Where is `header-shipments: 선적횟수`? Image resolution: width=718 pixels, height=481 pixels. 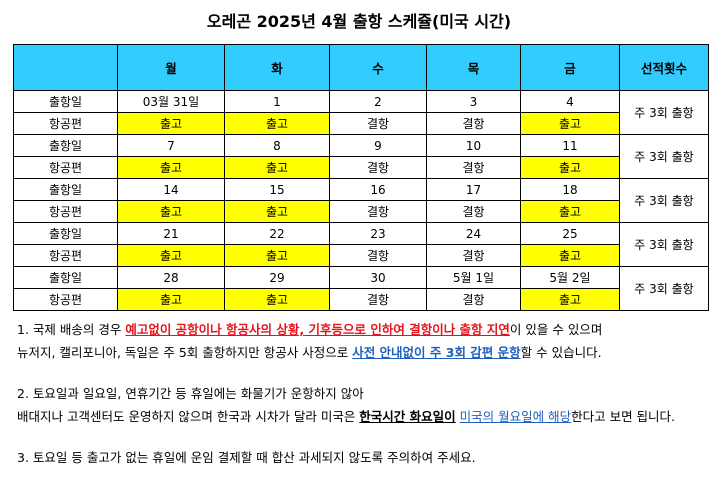
header-shipments: 선적횟수 is located at coordinates (664, 67).